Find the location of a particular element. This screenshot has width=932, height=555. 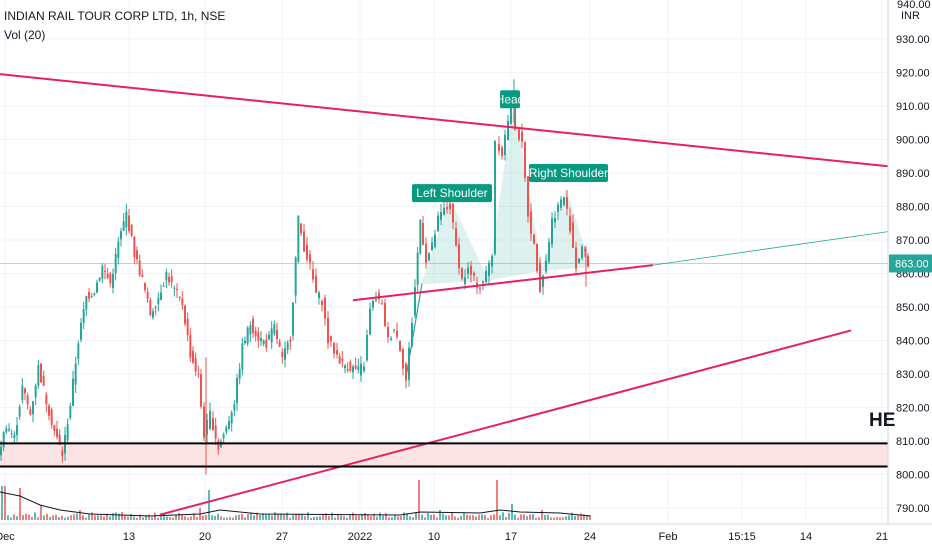

x-tick-label: 24 is located at coordinates (590, 537).